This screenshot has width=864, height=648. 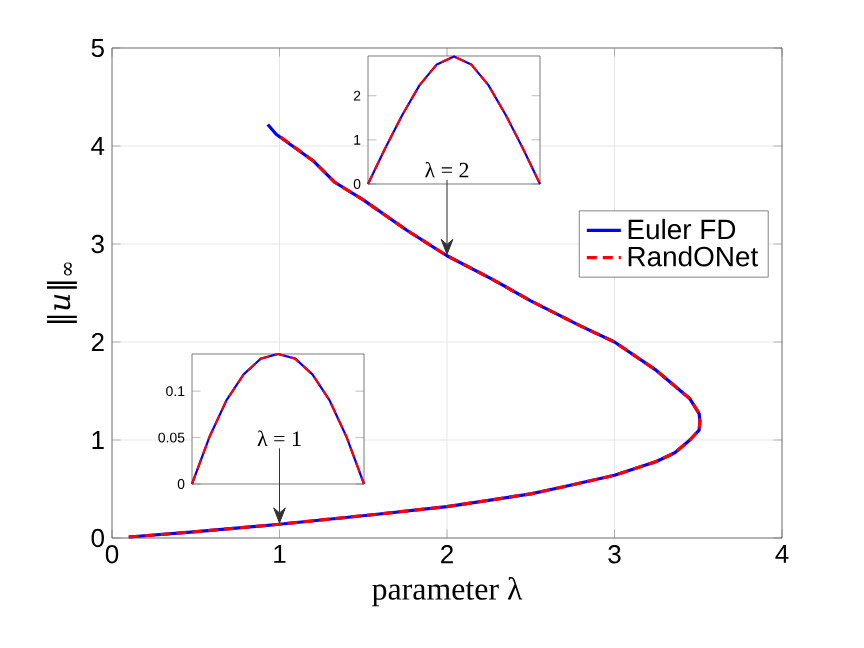 What do you see at coordinates (97, 244) in the screenshot?
I see `y-tick-label: 3` at bounding box center [97, 244].